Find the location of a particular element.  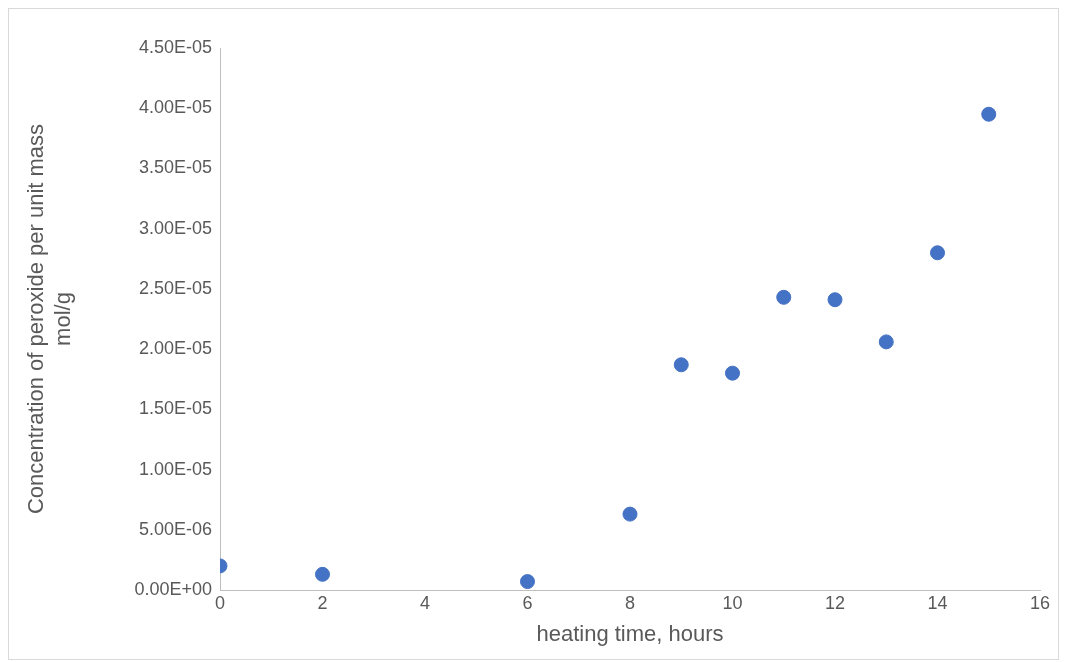

x-tick-label: 12 is located at coordinates (835, 602).